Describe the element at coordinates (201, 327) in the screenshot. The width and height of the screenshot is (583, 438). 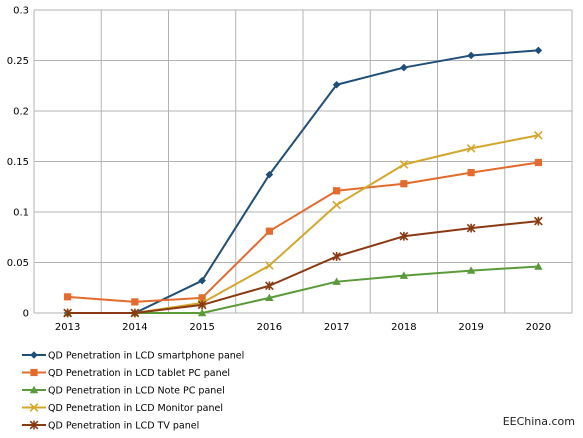
I see `x-tick-label: 2015` at that location.